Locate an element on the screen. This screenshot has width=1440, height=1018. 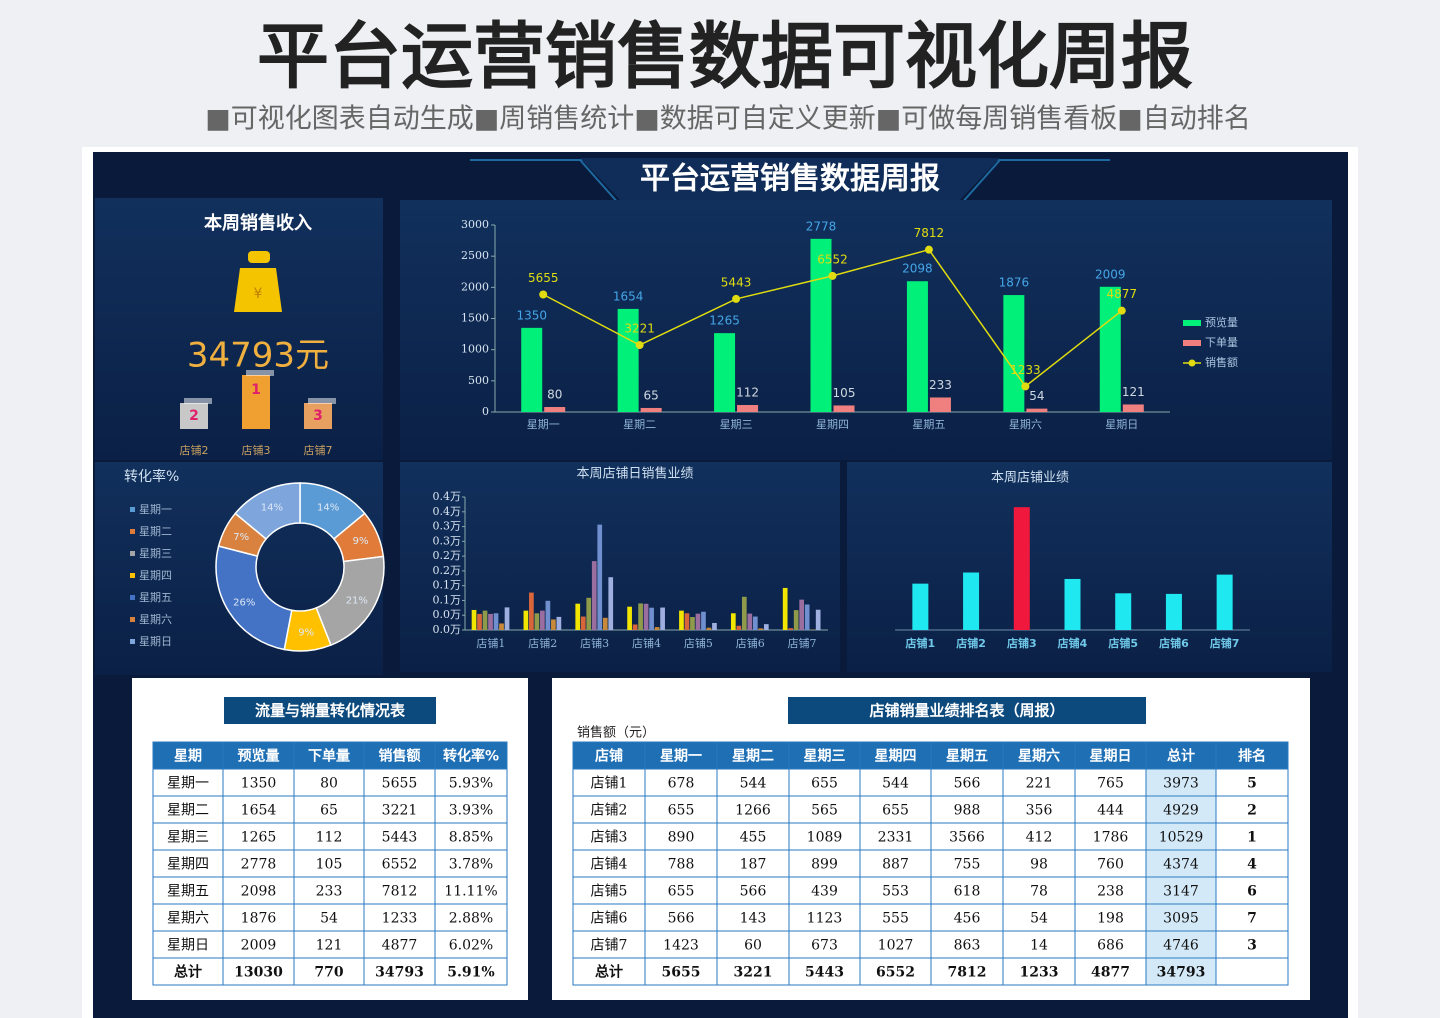
cell-text: 788 is located at coordinates (681, 865).